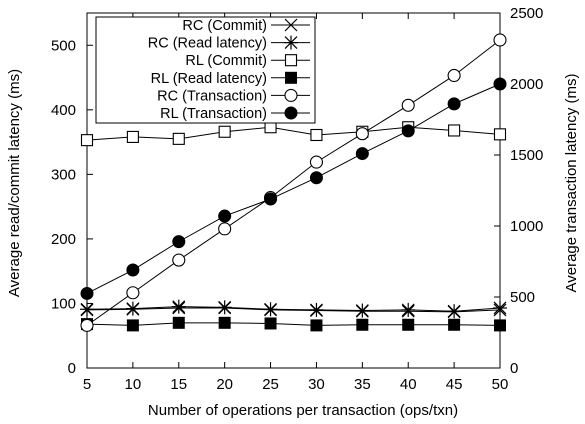 The image size is (585, 424). What do you see at coordinates (316, 384) in the screenshot?
I see `x-tick-label: 30` at bounding box center [316, 384].